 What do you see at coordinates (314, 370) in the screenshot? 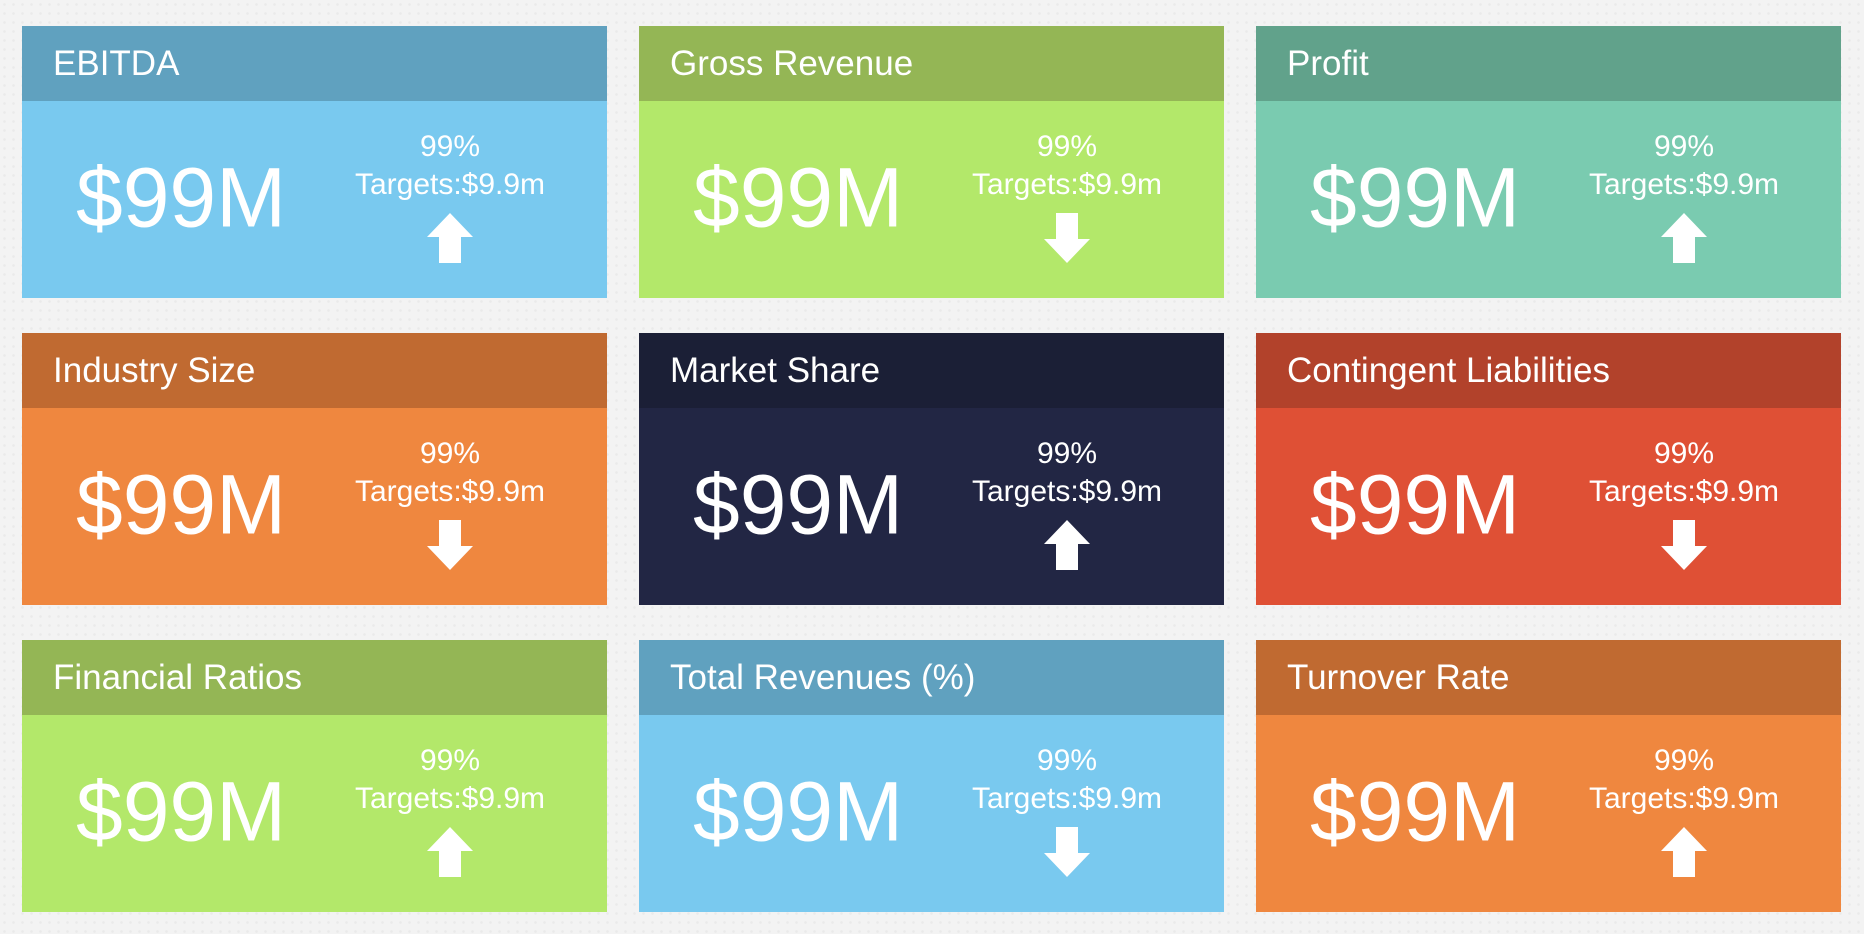
I see `card-title: Industry Size` at bounding box center [314, 370].